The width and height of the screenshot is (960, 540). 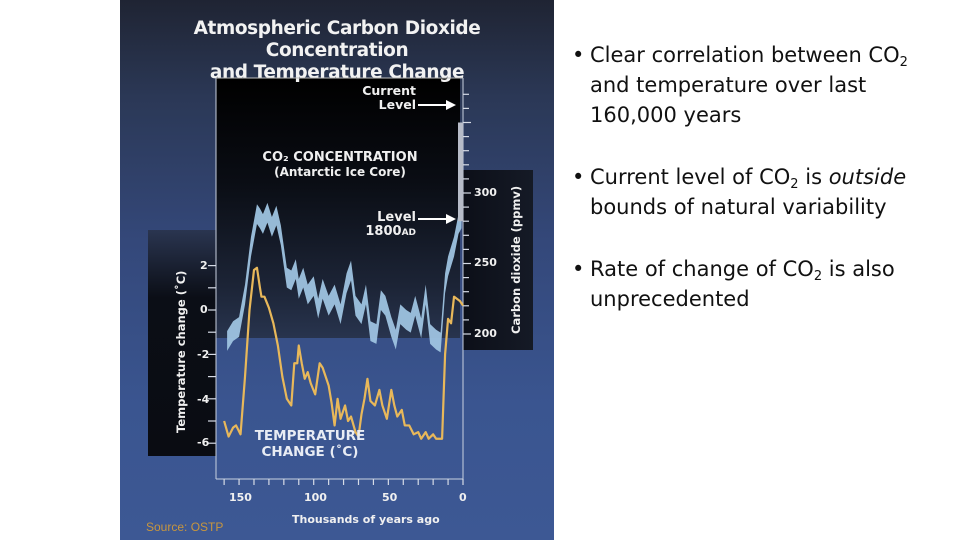 I want to click on temp-tick-0: 0, so click(x=204, y=309).